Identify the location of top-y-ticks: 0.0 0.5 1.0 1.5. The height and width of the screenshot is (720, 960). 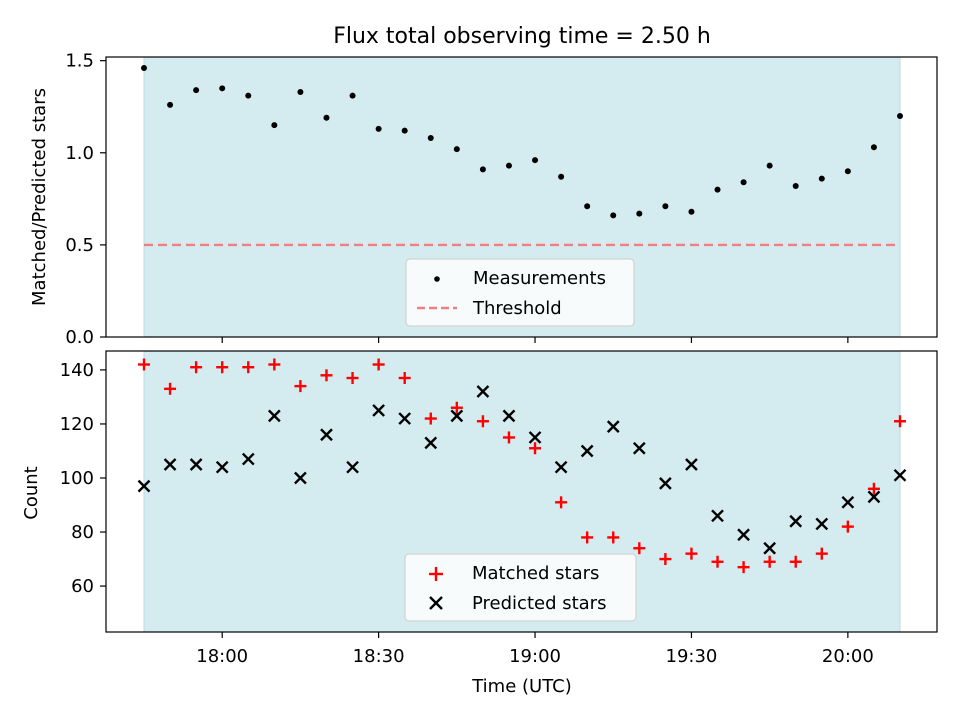
(85, 199).